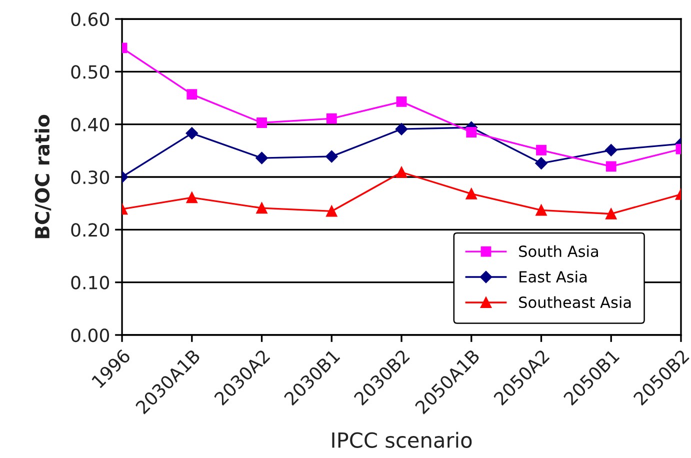 This screenshot has height=458, width=691. What do you see at coordinates (90, 177) in the screenshot?
I see `y-tick-label: 0.30` at bounding box center [90, 177].